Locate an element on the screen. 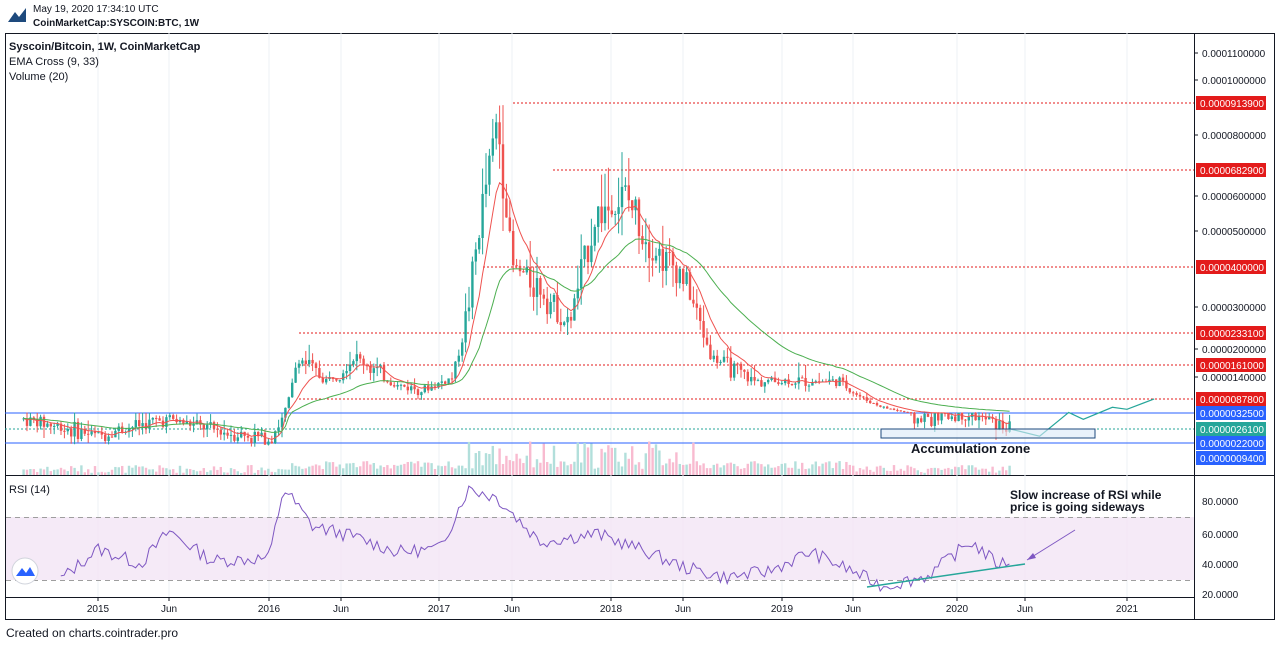 This screenshot has width=1280, height=646. price-tick-label: 0.0000300000 is located at coordinates (1234, 308).